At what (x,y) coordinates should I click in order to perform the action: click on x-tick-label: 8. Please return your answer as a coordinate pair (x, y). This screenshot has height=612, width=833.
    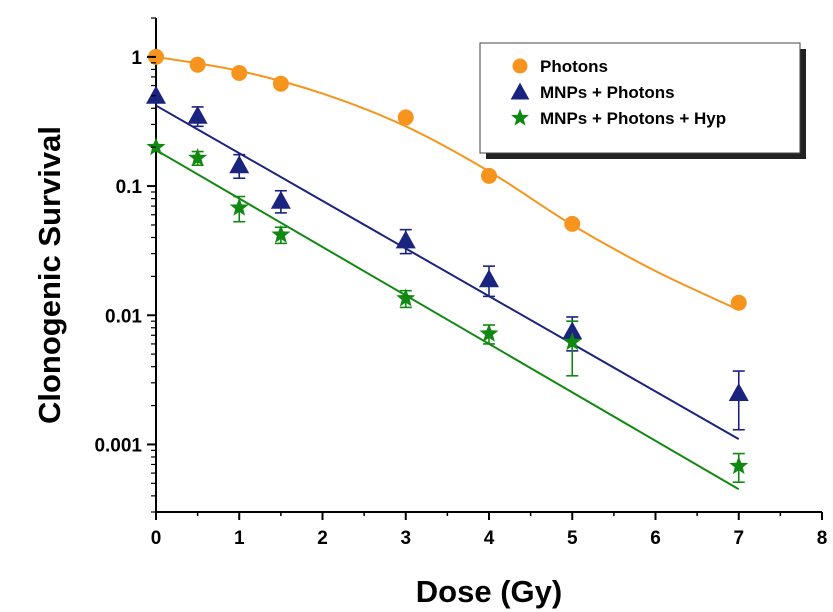
    Looking at the image, I should click on (822, 538).